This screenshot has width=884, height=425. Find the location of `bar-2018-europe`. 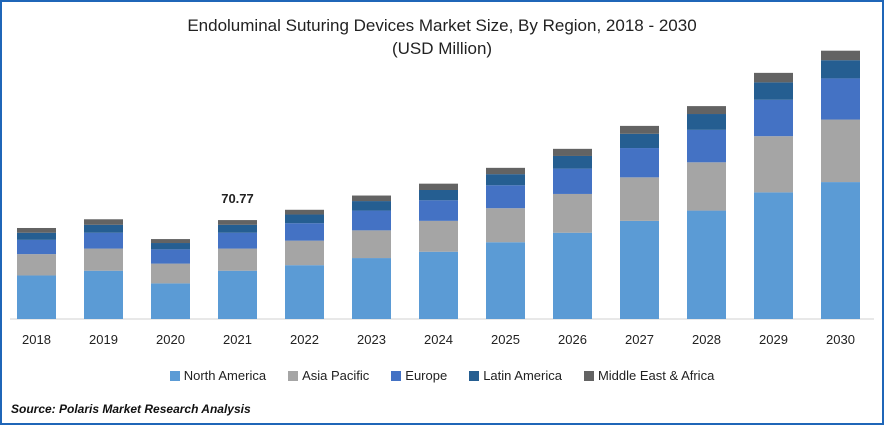

bar-2018-europe is located at coordinates (36, 247).